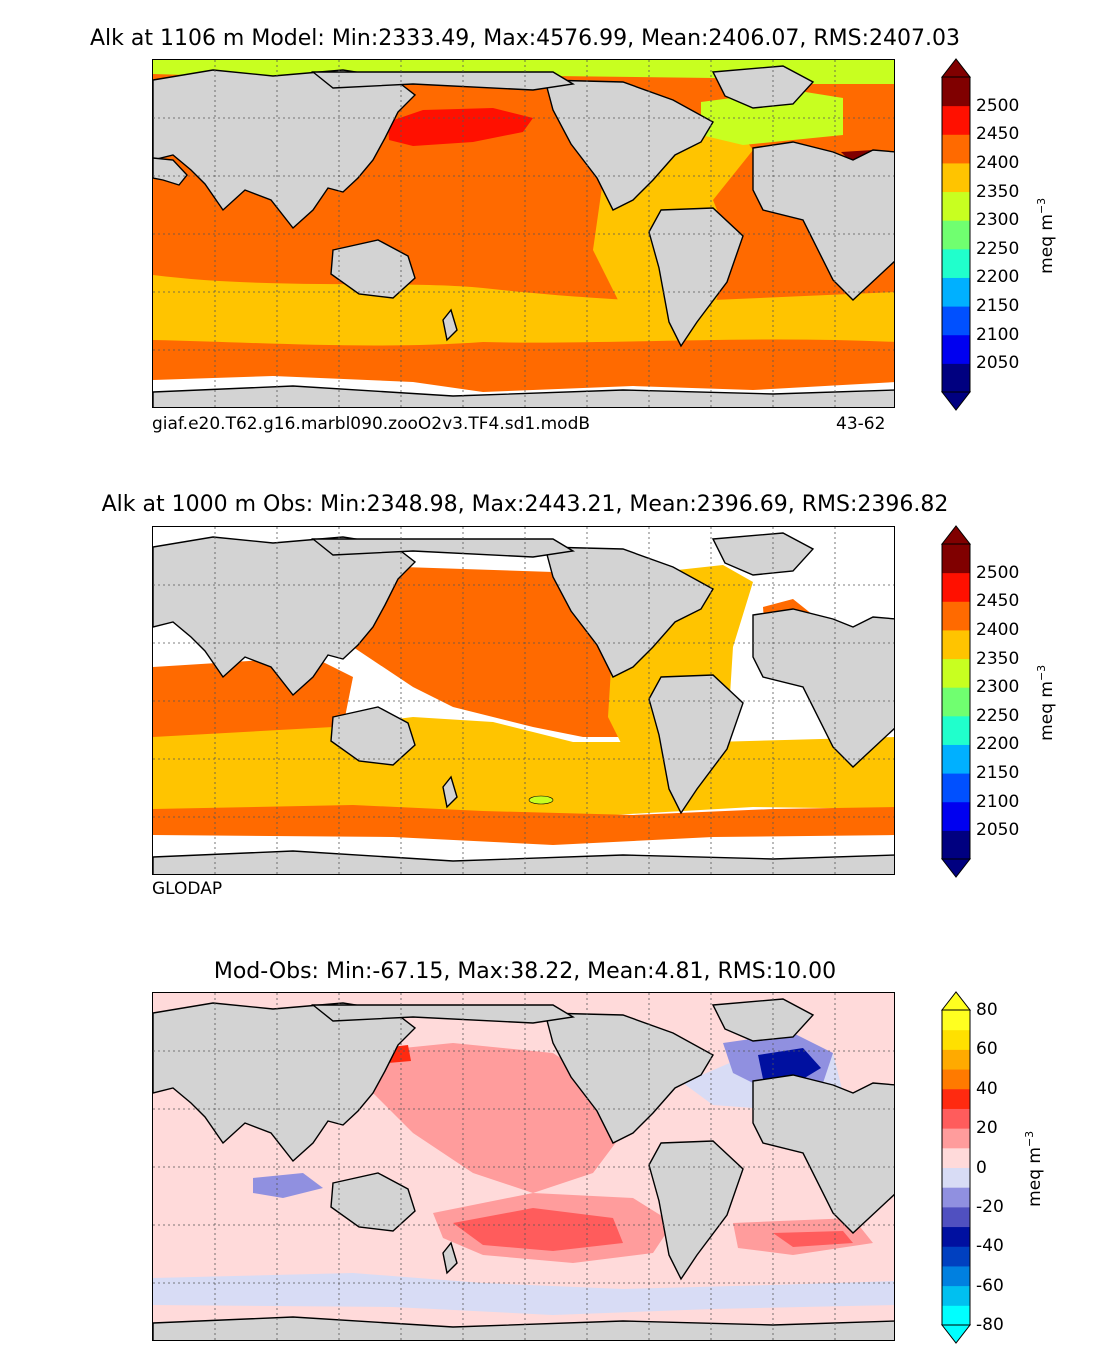  What do you see at coordinates (998, 601) in the screenshot?
I see `obs-colorbar-tick-label: 2450` at bounding box center [998, 601].